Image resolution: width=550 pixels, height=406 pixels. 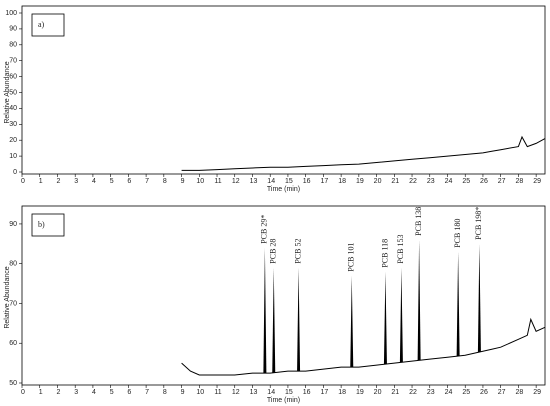 What do you see at coordinates (11, 13) in the screenshot?
I see `y-tick-label: 100` at bounding box center [11, 13].